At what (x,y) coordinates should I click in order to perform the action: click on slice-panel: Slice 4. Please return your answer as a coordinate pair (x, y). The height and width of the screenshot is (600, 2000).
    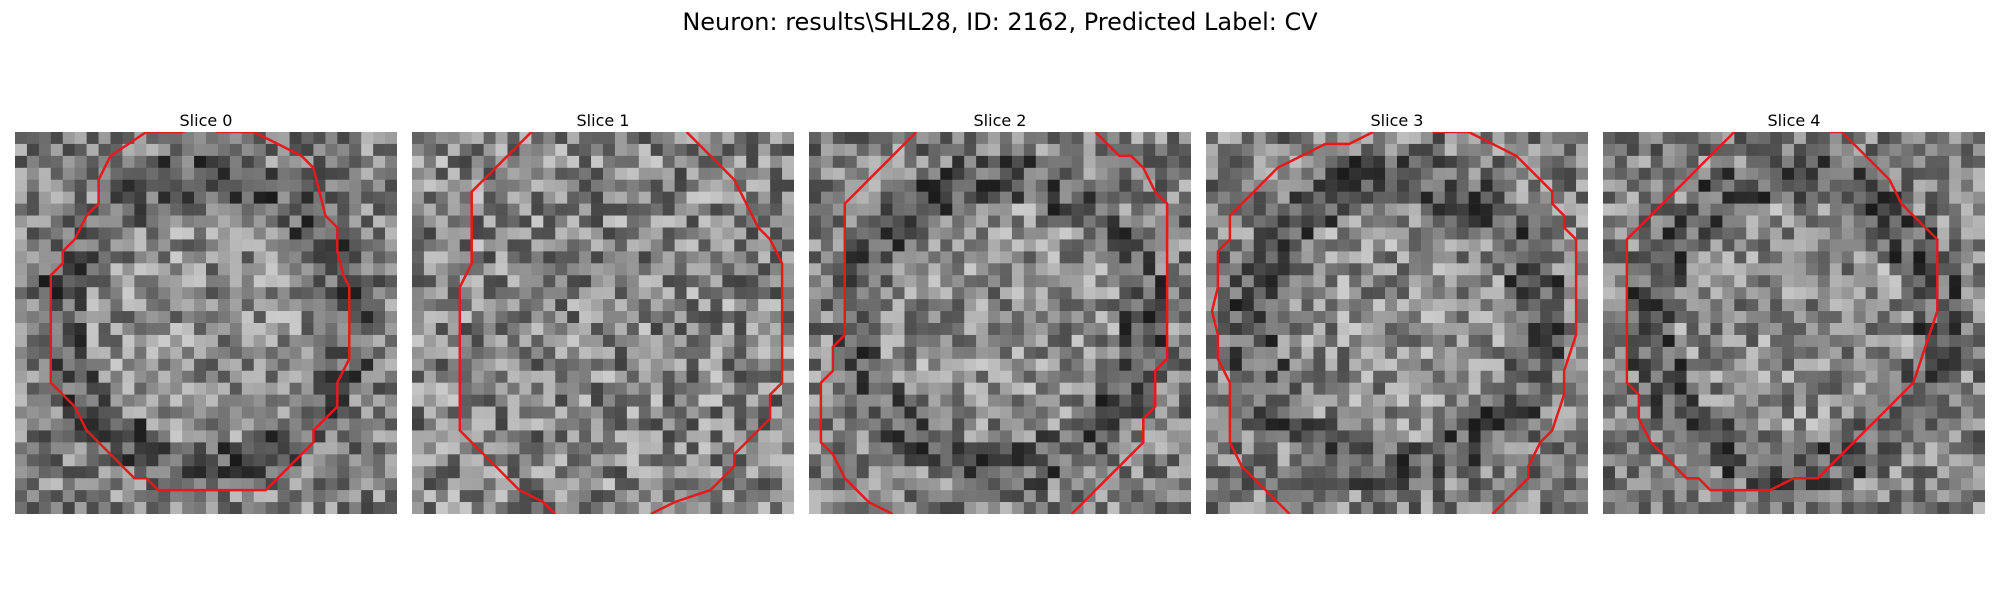
    Looking at the image, I should click on (1794, 312).